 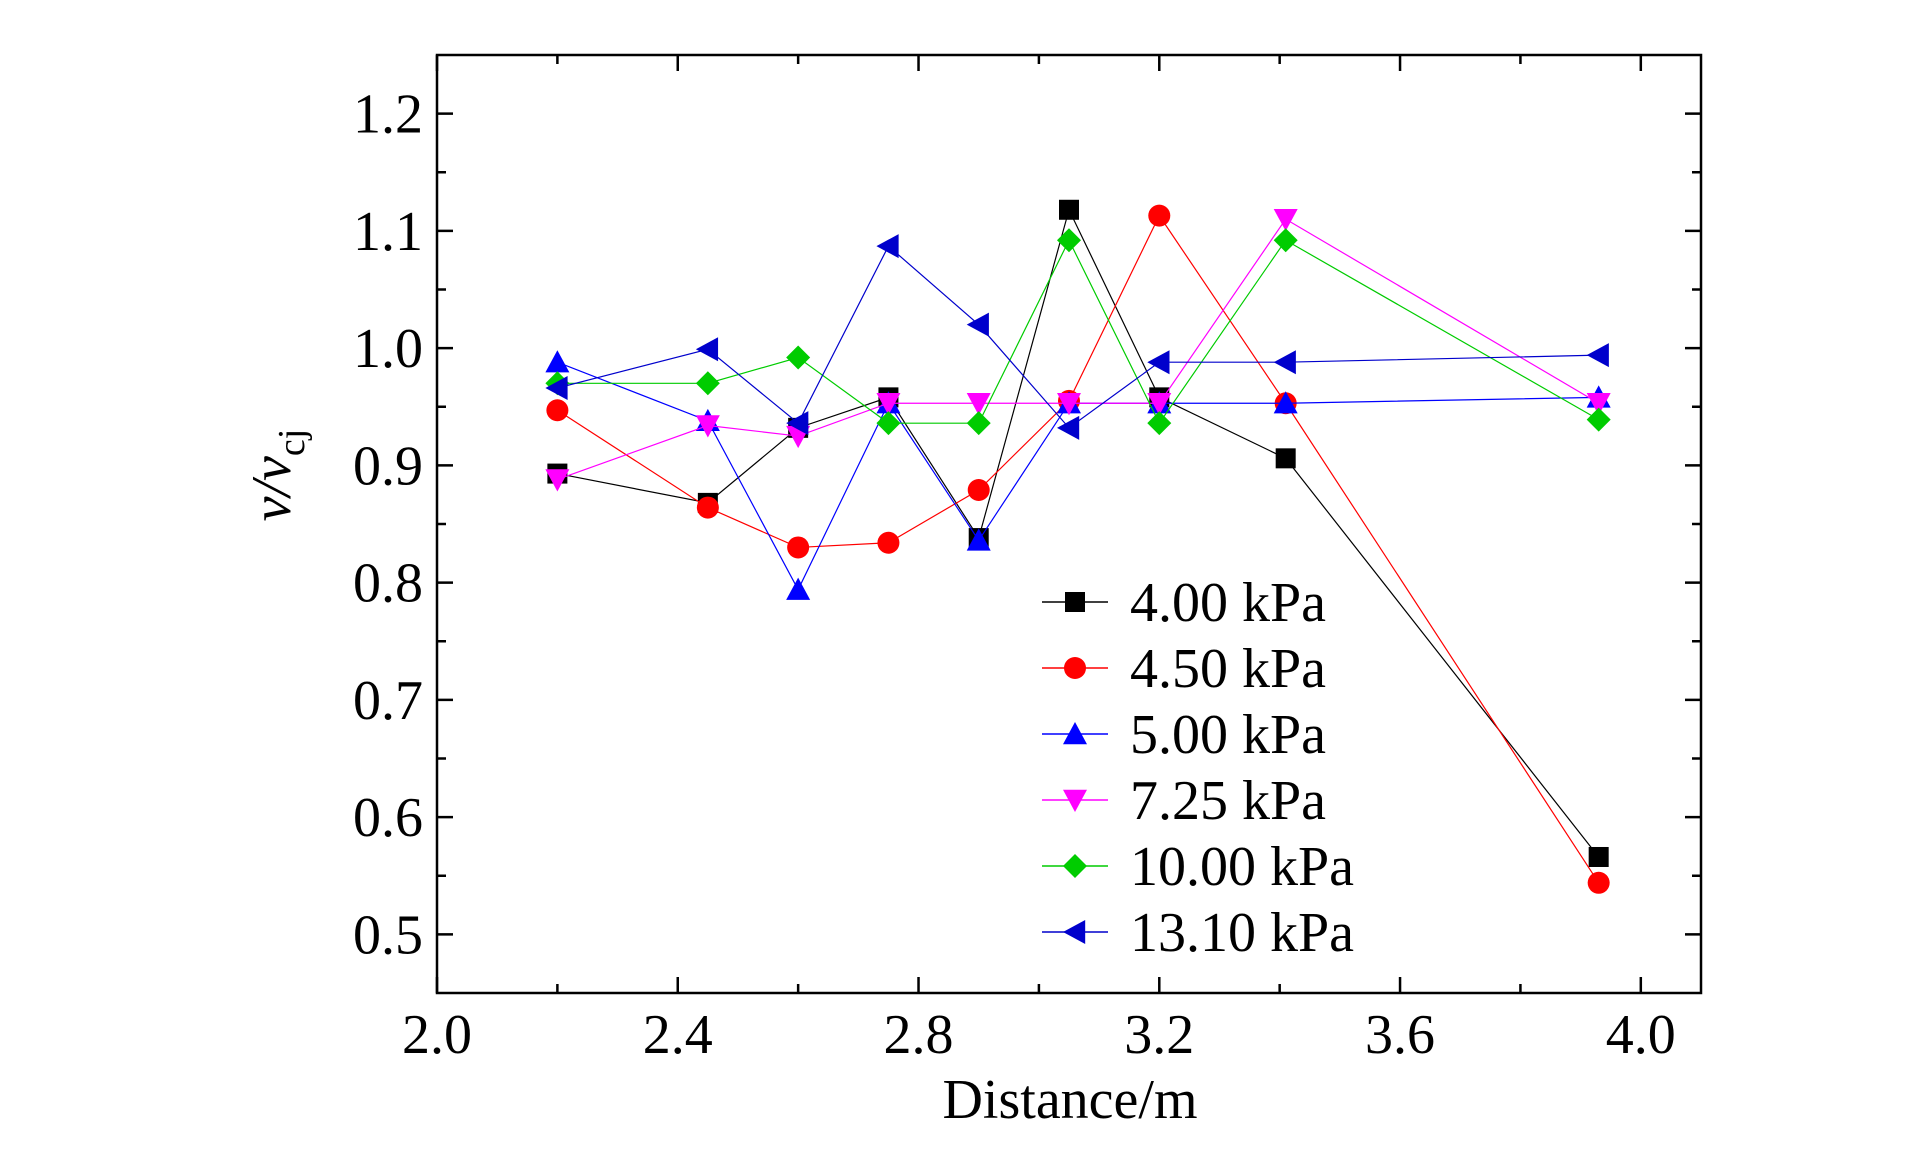 What do you see at coordinates (388, 232) in the screenshot?
I see `y-tick-label: 1.1` at bounding box center [388, 232].